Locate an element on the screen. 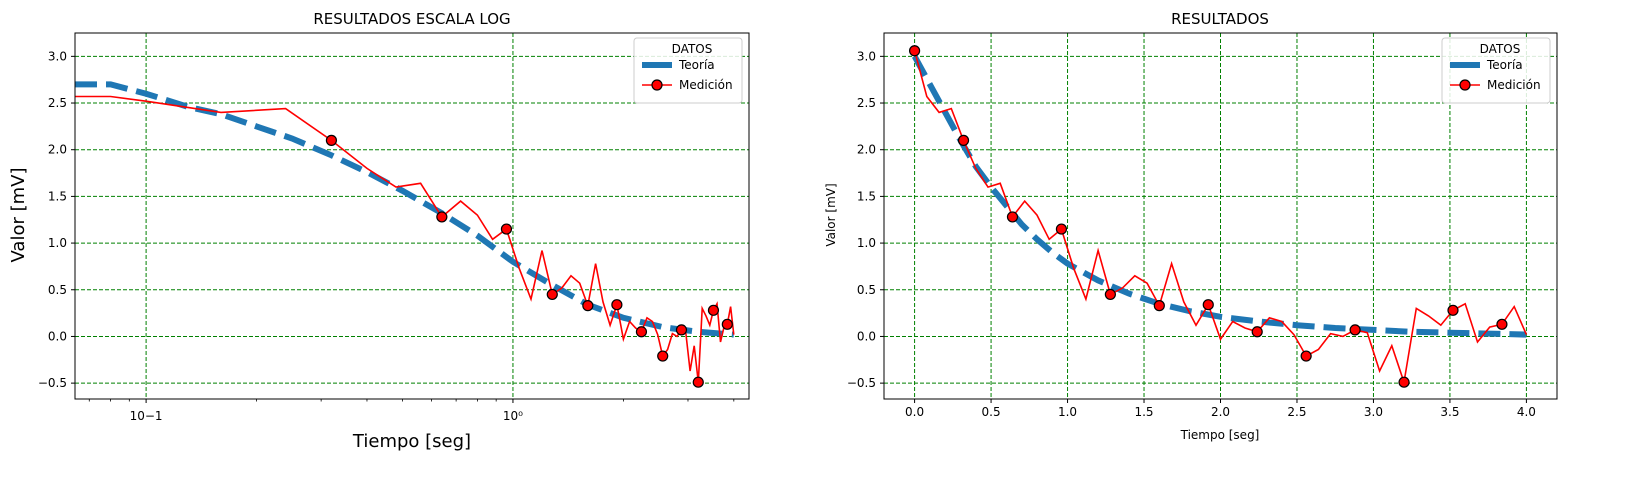  x-tick-label: 0.5 is located at coordinates (991, 412).